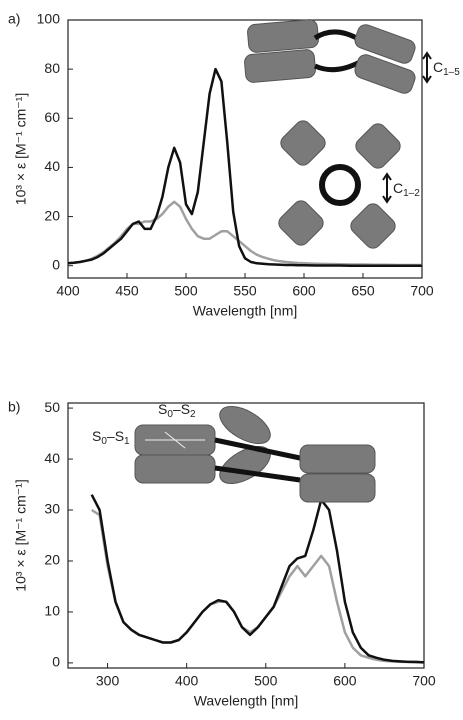  Describe the element at coordinates (108, 681) in the screenshot. I see `x-tick-label: 300` at that location.